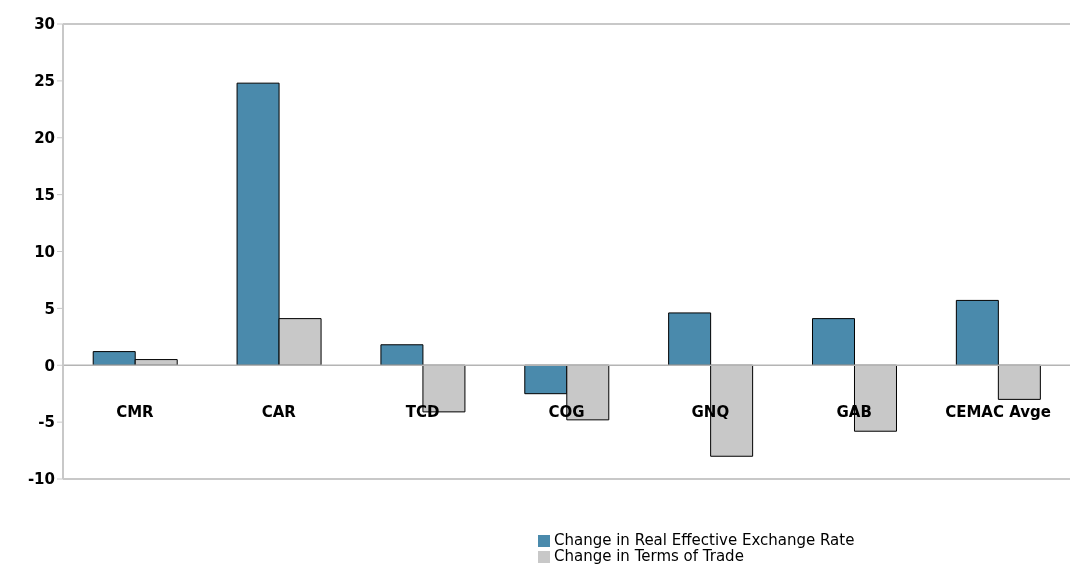 This screenshot has width=1070, height=564. Describe the element at coordinates (49, 365) in the screenshot. I see `y-tick-label: 0` at that location.